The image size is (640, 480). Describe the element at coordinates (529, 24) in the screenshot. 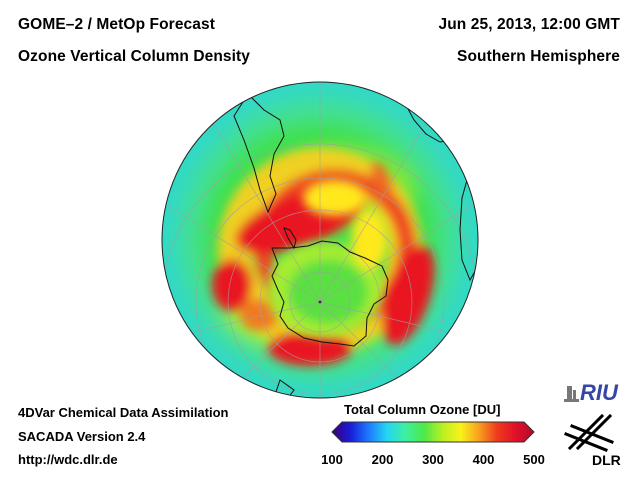

I see `date-label: Jun 25, 2013, 12:00 GMT` at that location.